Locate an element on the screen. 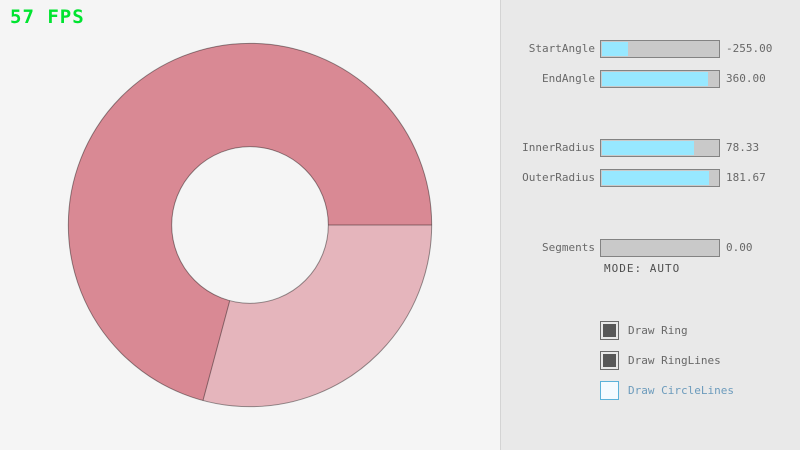  segments-mode-text: MODE: AUTO is located at coordinates (642, 268).